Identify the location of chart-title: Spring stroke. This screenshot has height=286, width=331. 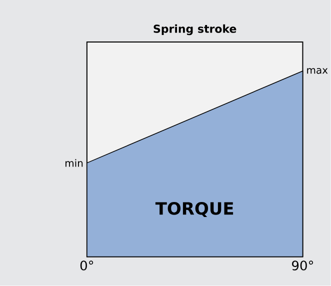
(195, 30).